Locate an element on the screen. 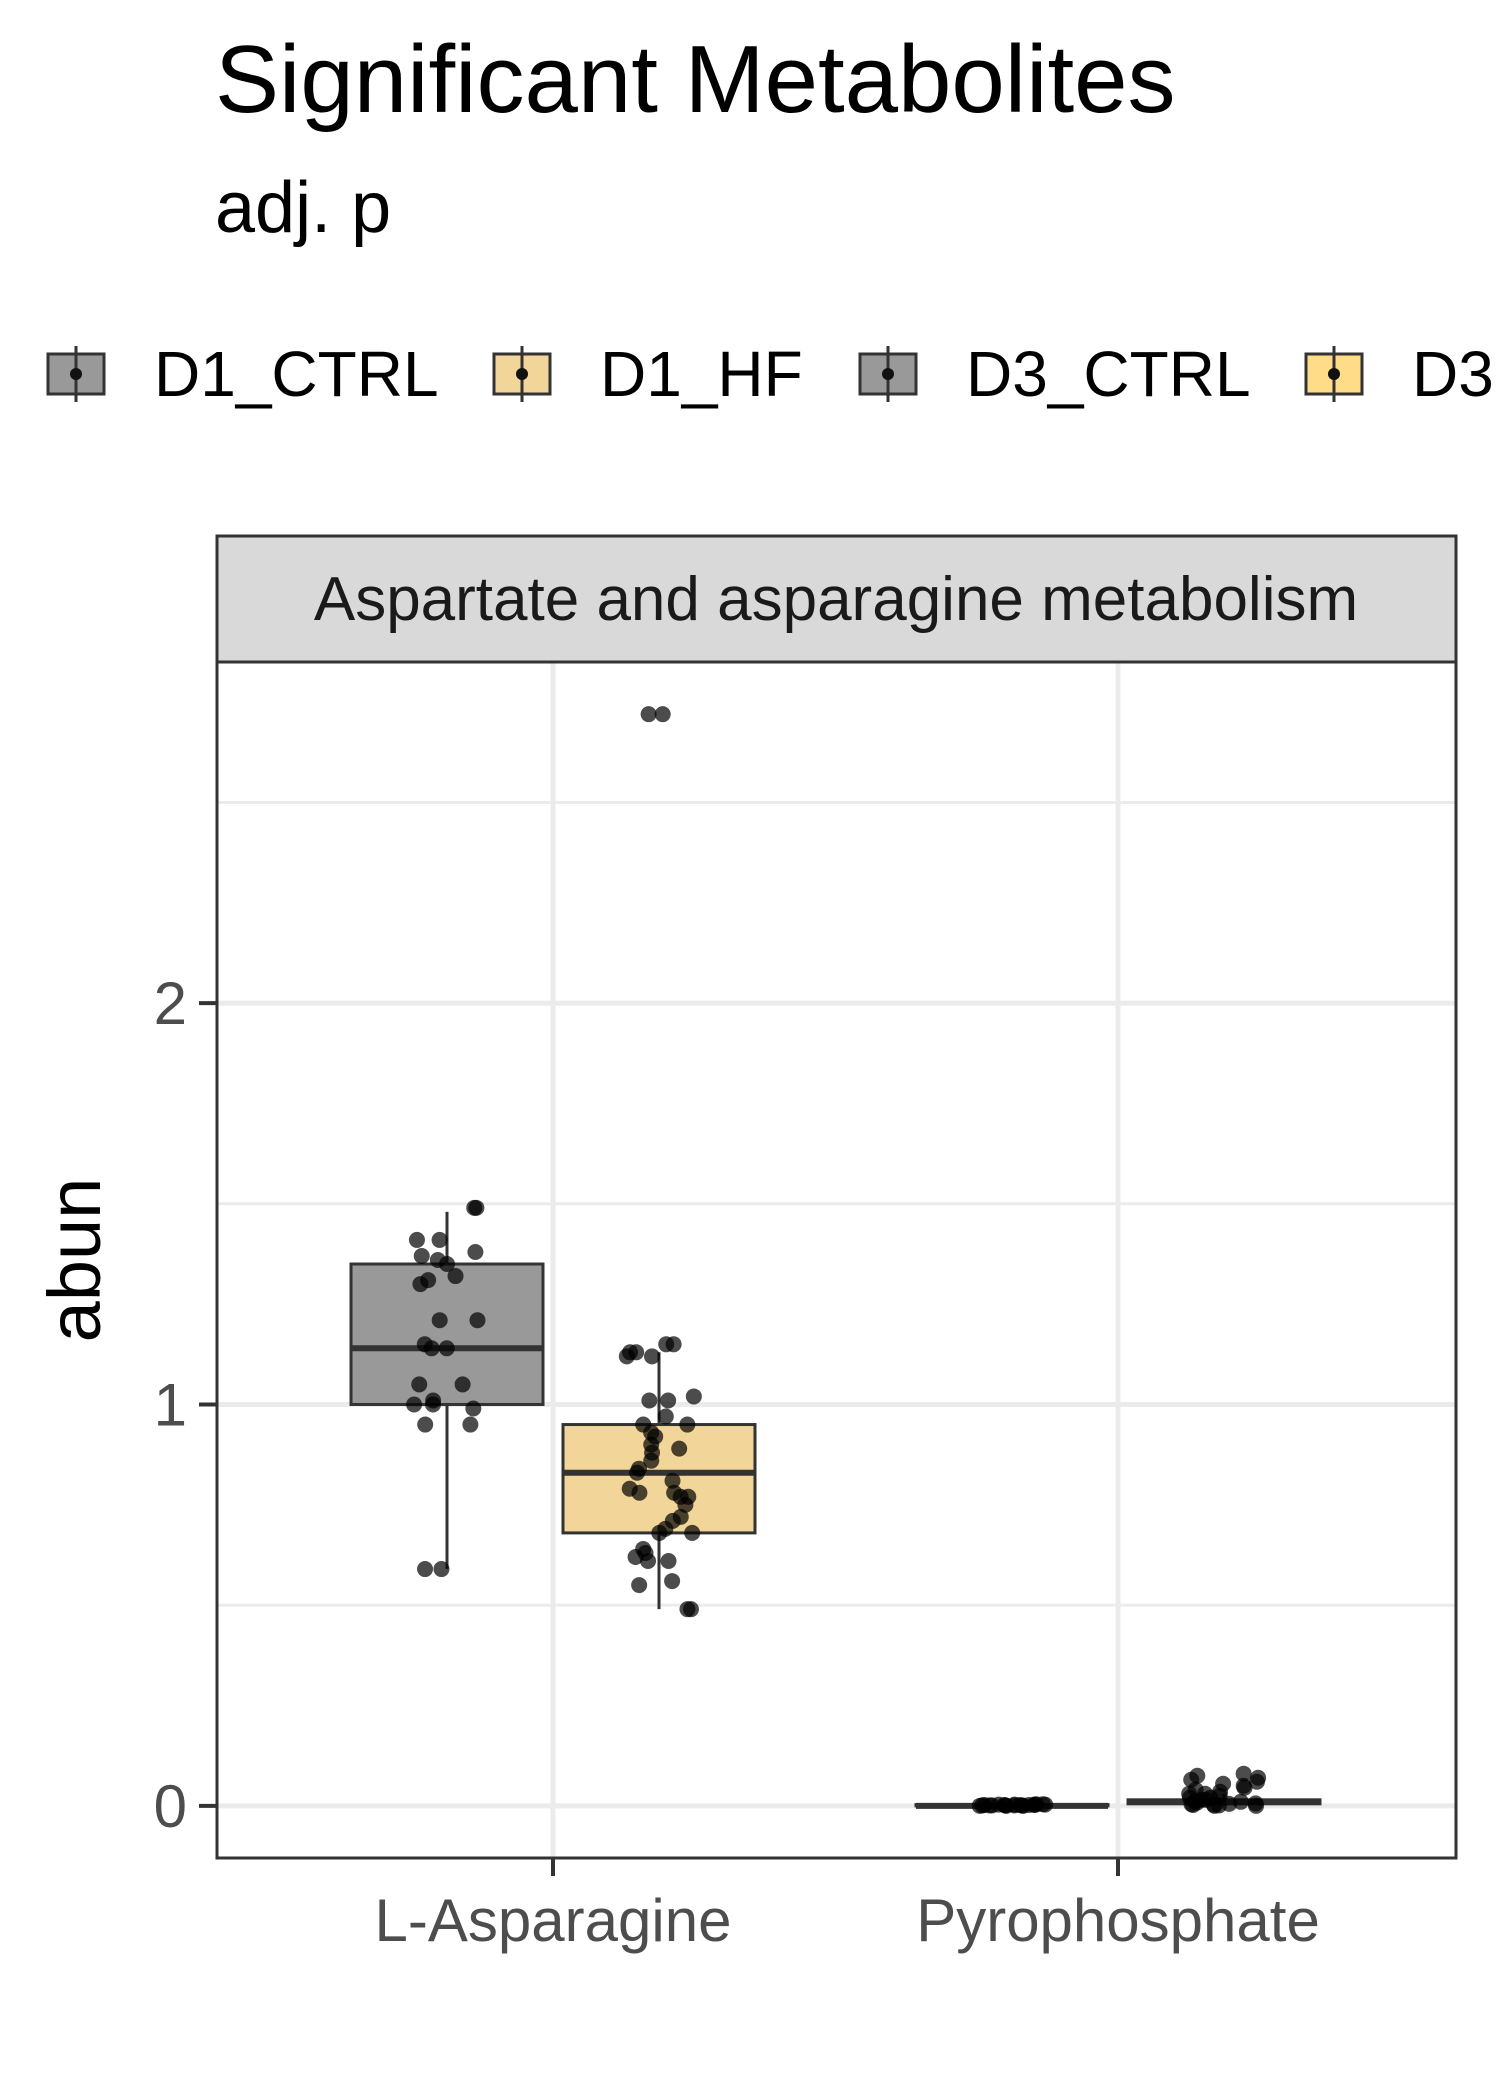  legend: D1_CTRL D1_HF D3_CTRL D3 is located at coordinates (770, 374).